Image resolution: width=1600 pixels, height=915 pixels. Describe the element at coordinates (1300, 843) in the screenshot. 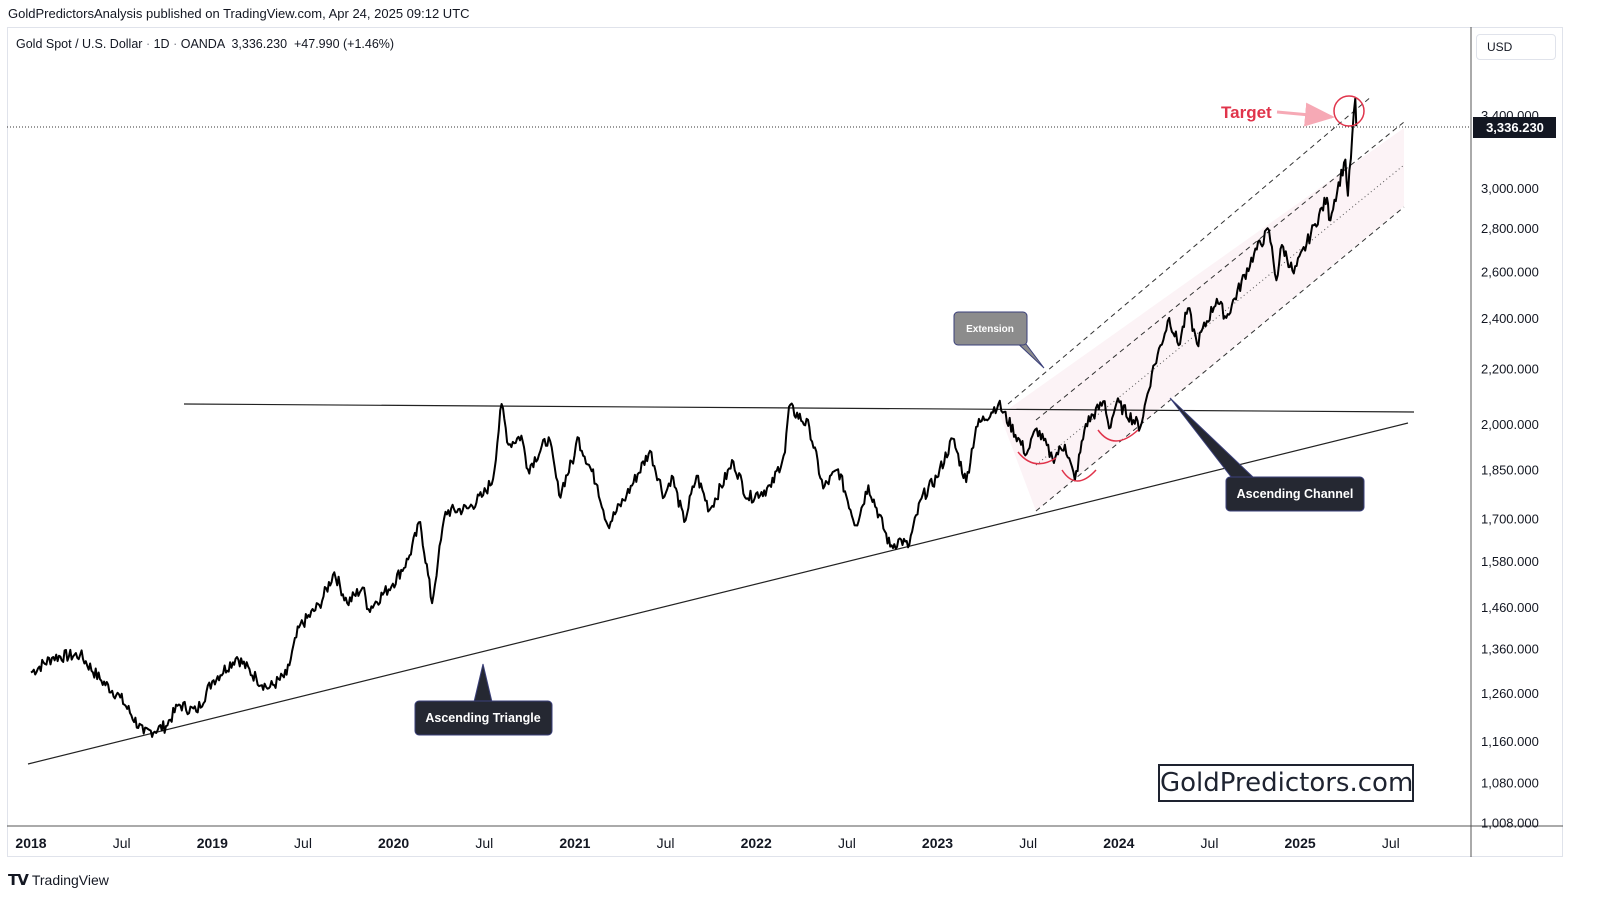

I see `x-tick-label: 2025` at that location.